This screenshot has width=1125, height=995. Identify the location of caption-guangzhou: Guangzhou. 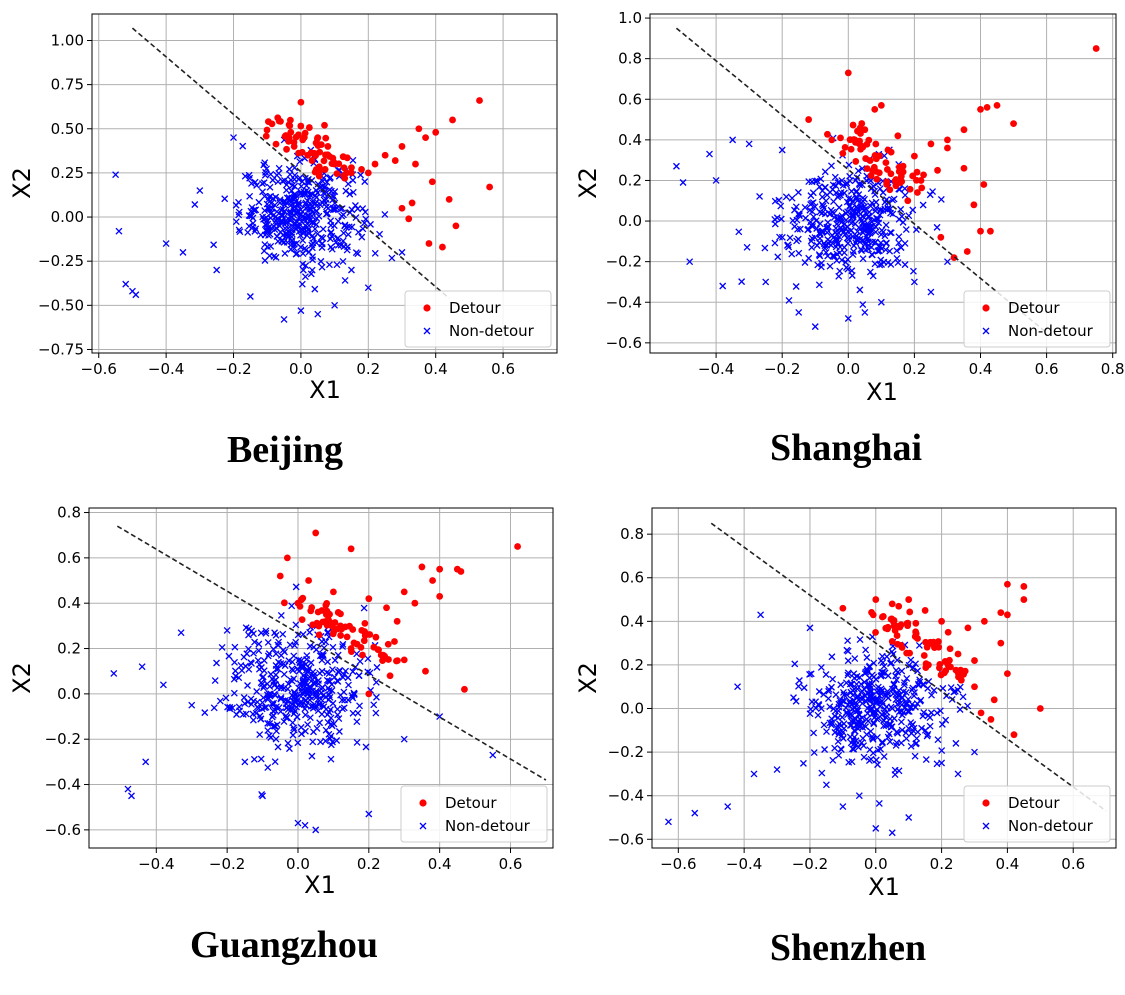
(284, 945).